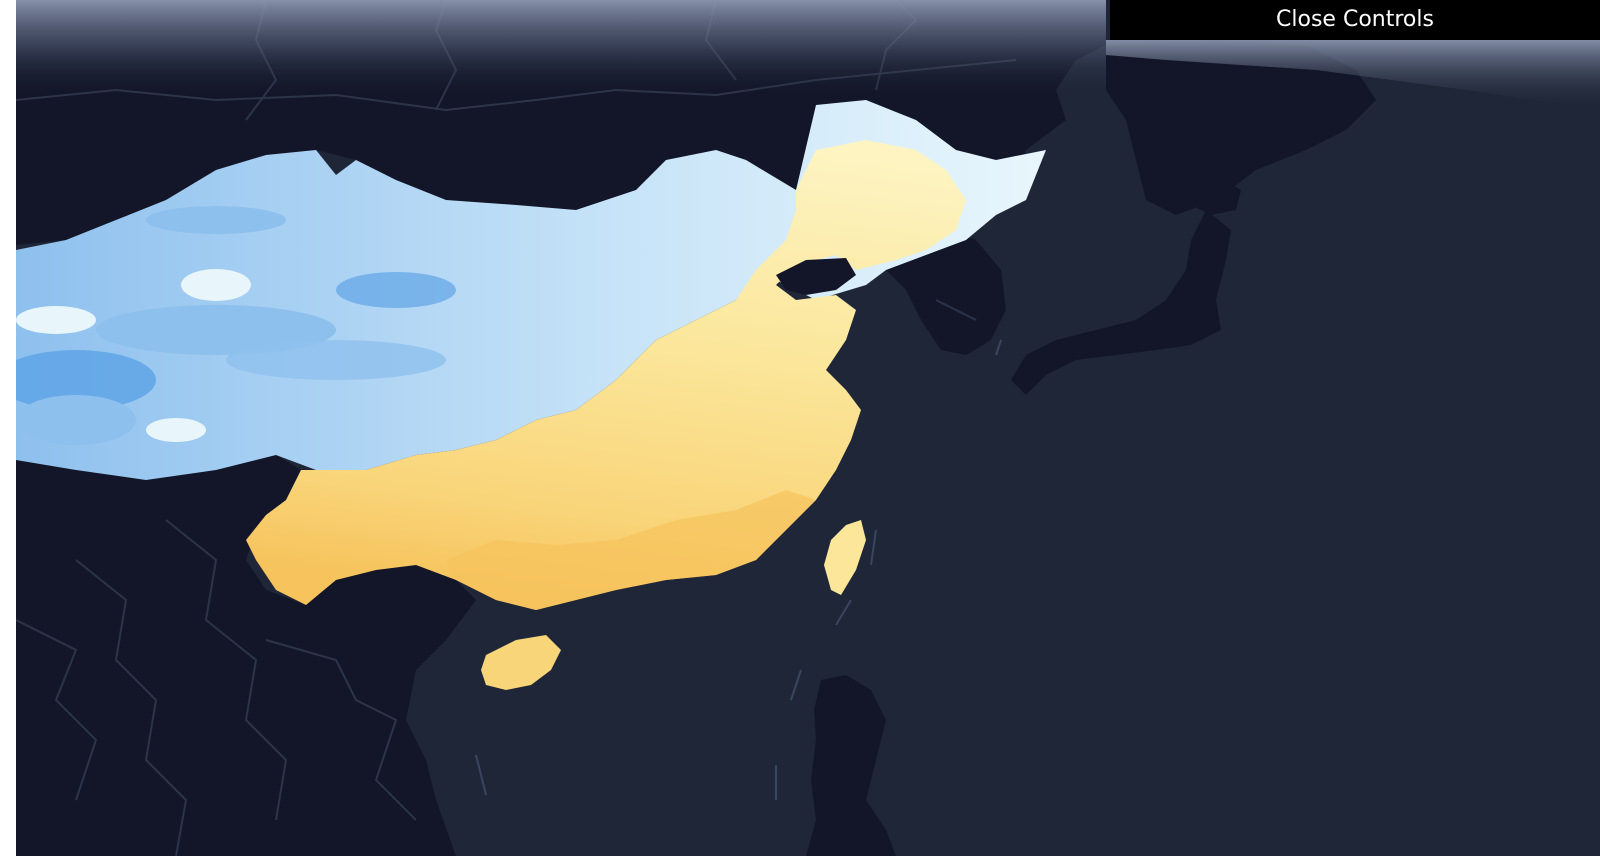 This screenshot has height=856, width=1600. Describe the element at coordinates (1241, 127) in the screenshot. I see `russia-far-east` at that location.